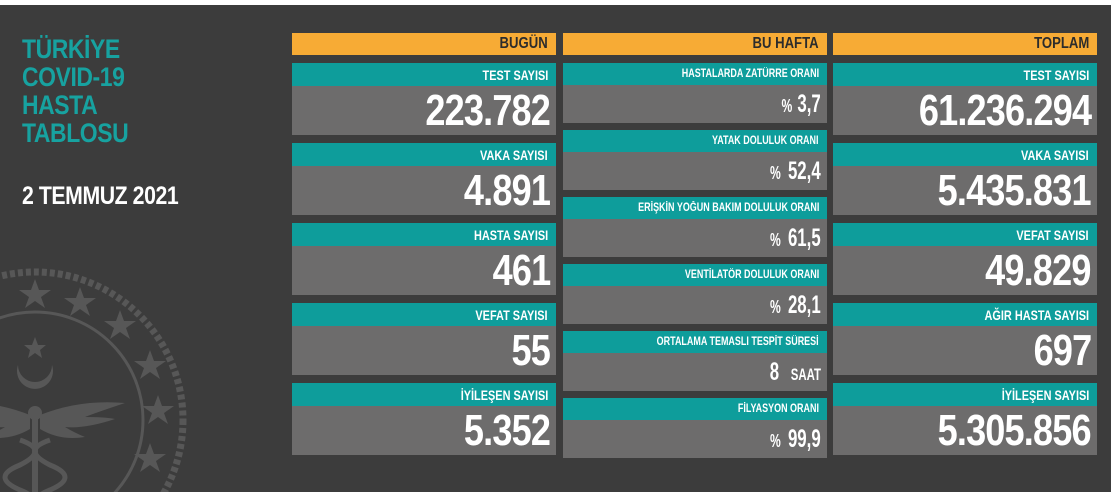 The height and width of the screenshot is (498, 1118). Describe the element at coordinates (424, 99) in the screenshot. I see `today-test-box: TEST SAYISI 223.782` at that location.